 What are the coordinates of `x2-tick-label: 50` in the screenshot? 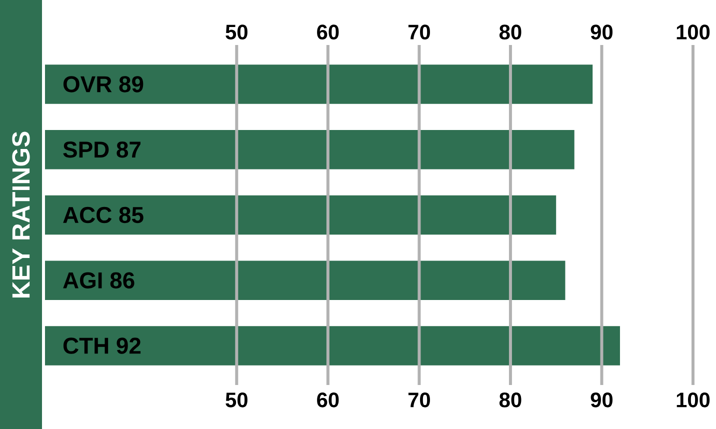 It's located at (237, 400).